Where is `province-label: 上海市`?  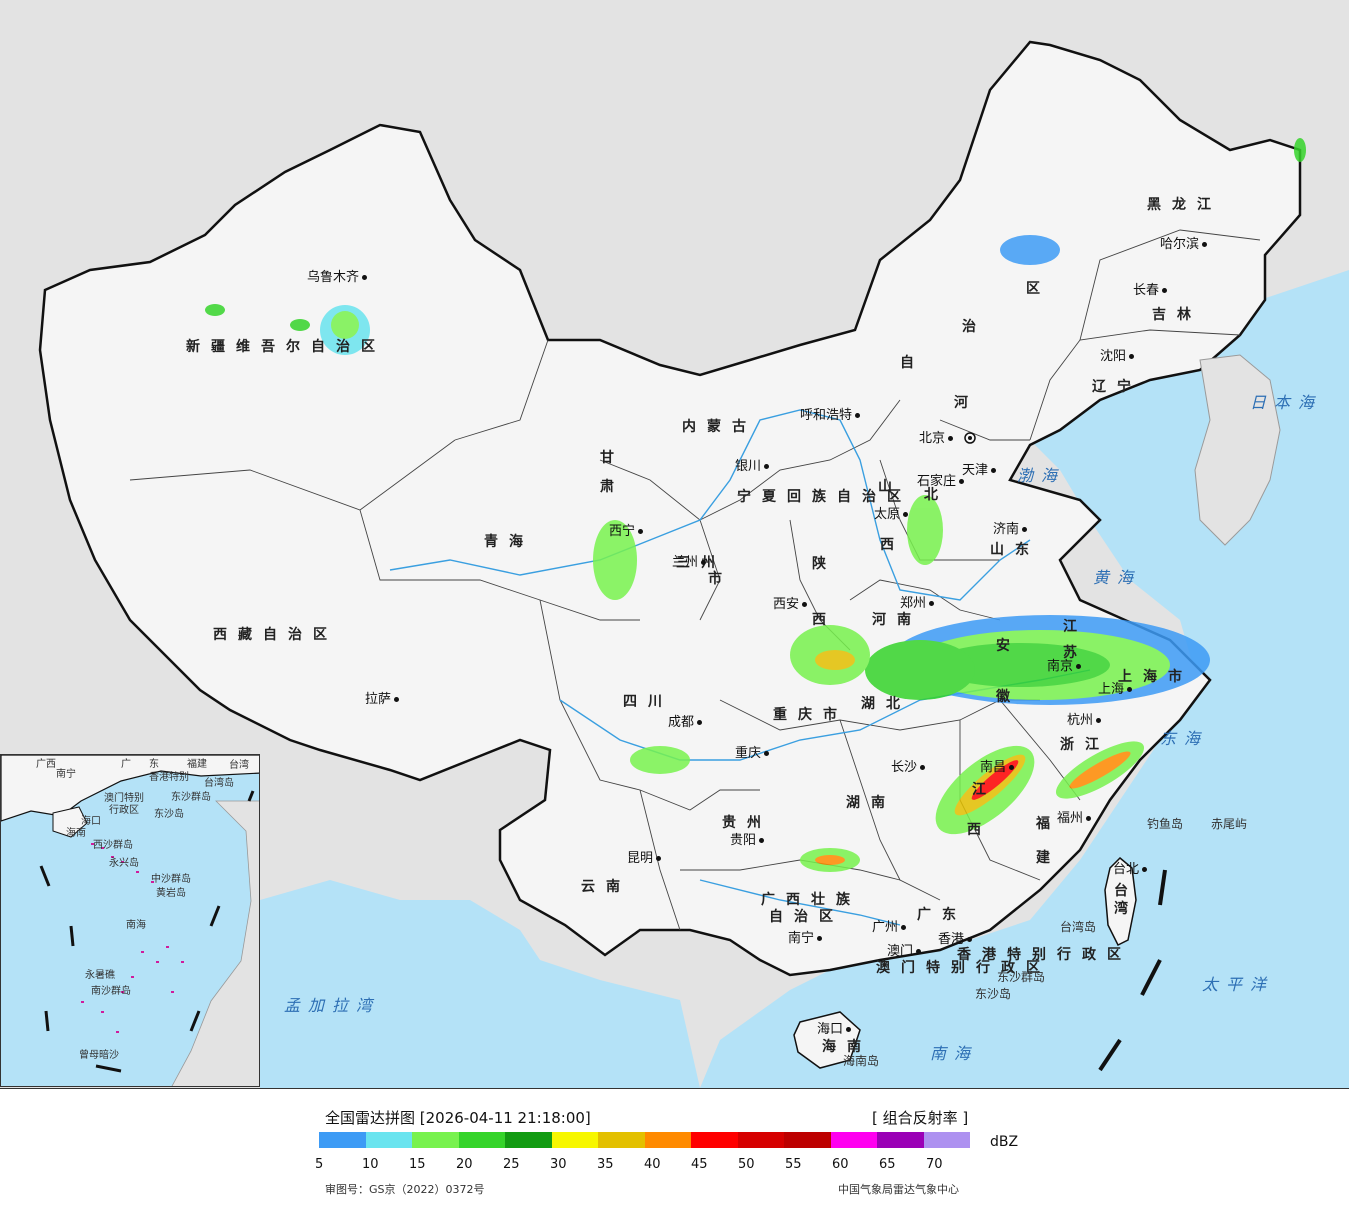
province-label: 上海市 is located at coordinates (1155, 677).